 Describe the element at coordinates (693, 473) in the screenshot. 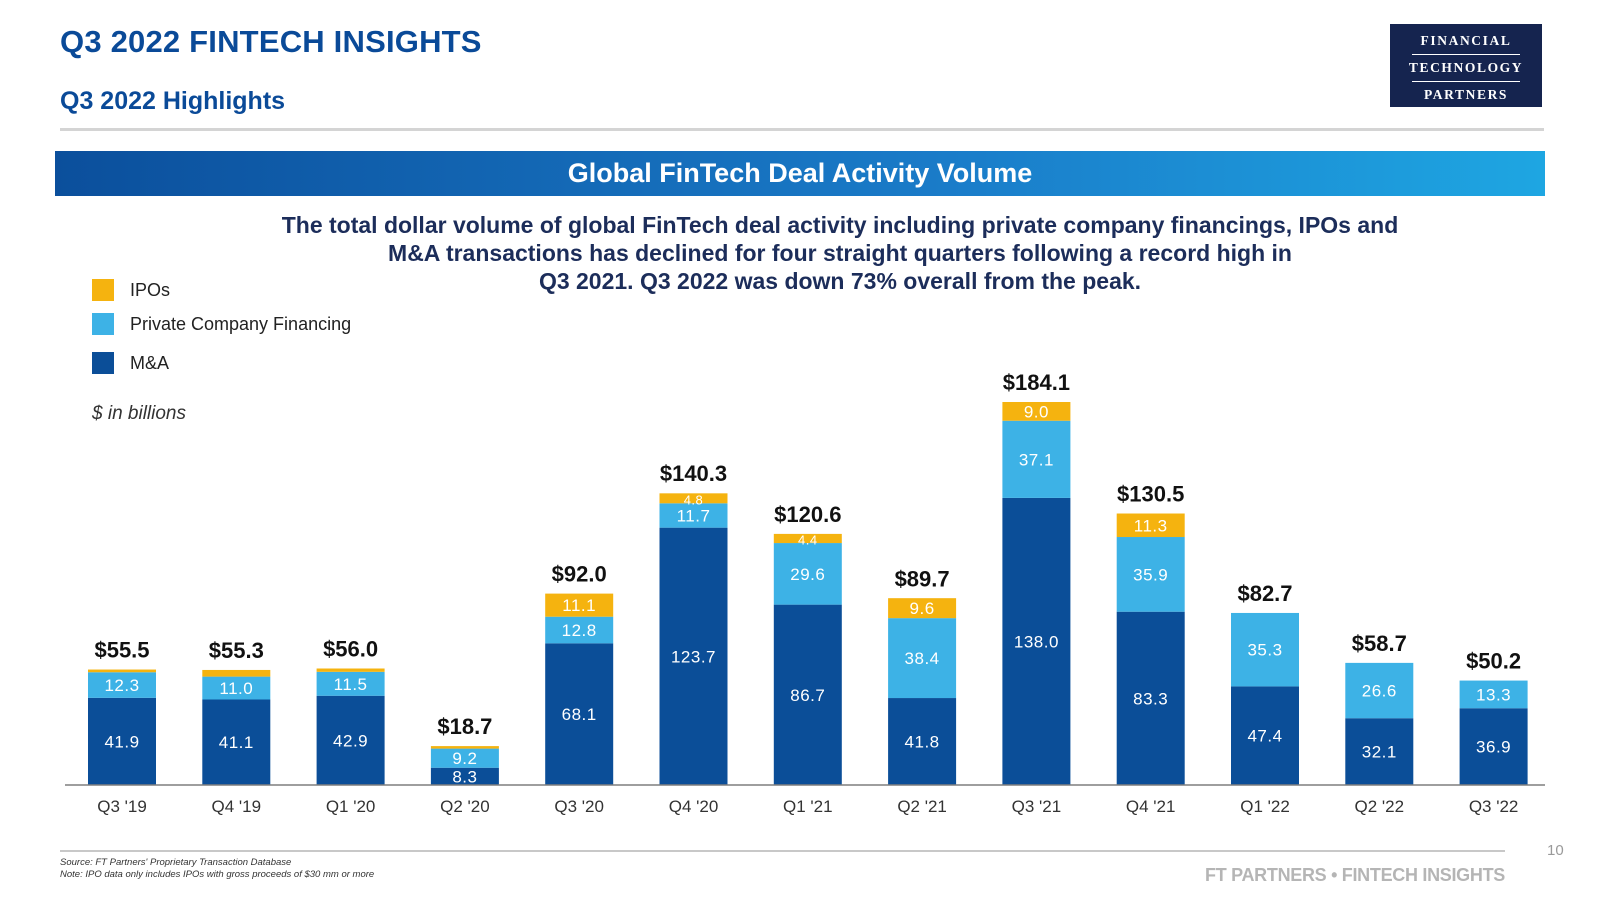

I see `bar-total-label: $140.3` at that location.